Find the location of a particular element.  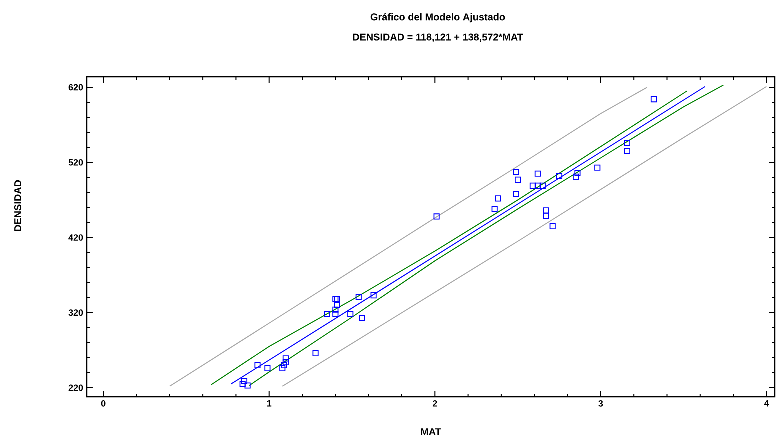

x-tick-label: 4 is located at coordinates (767, 403).